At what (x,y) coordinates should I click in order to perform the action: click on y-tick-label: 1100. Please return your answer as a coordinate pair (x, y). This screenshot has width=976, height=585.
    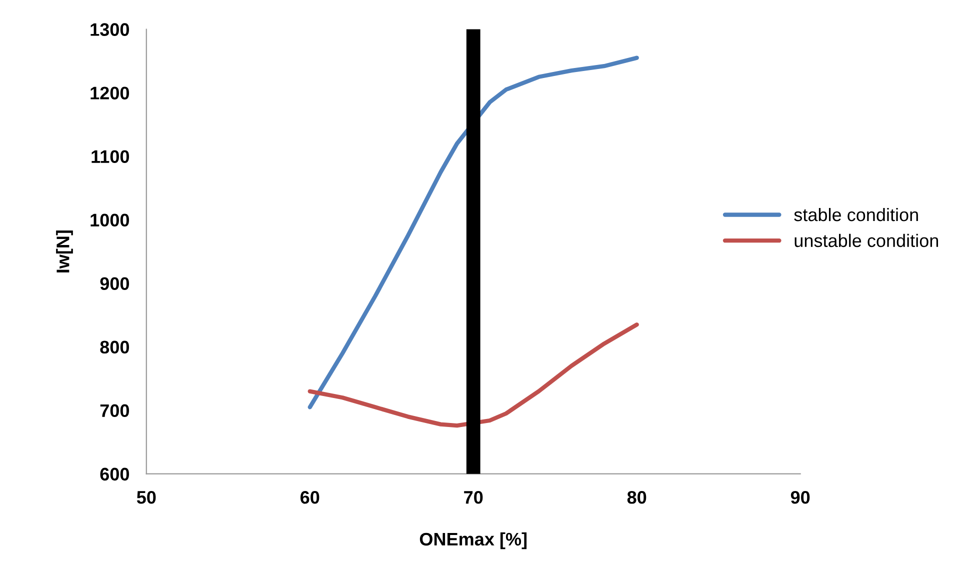
    Looking at the image, I should click on (110, 156).